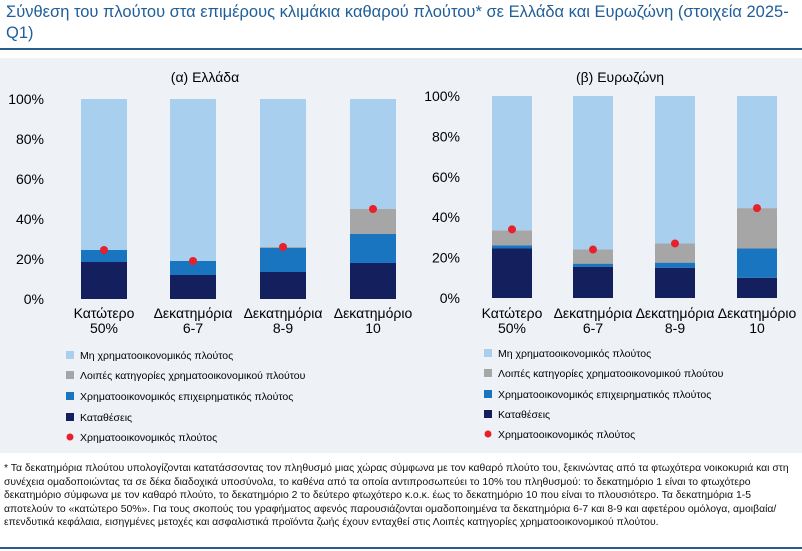  Describe the element at coordinates (446, 136) in the screenshot. I see `eurozone-y-tick-label: 80%` at that location.